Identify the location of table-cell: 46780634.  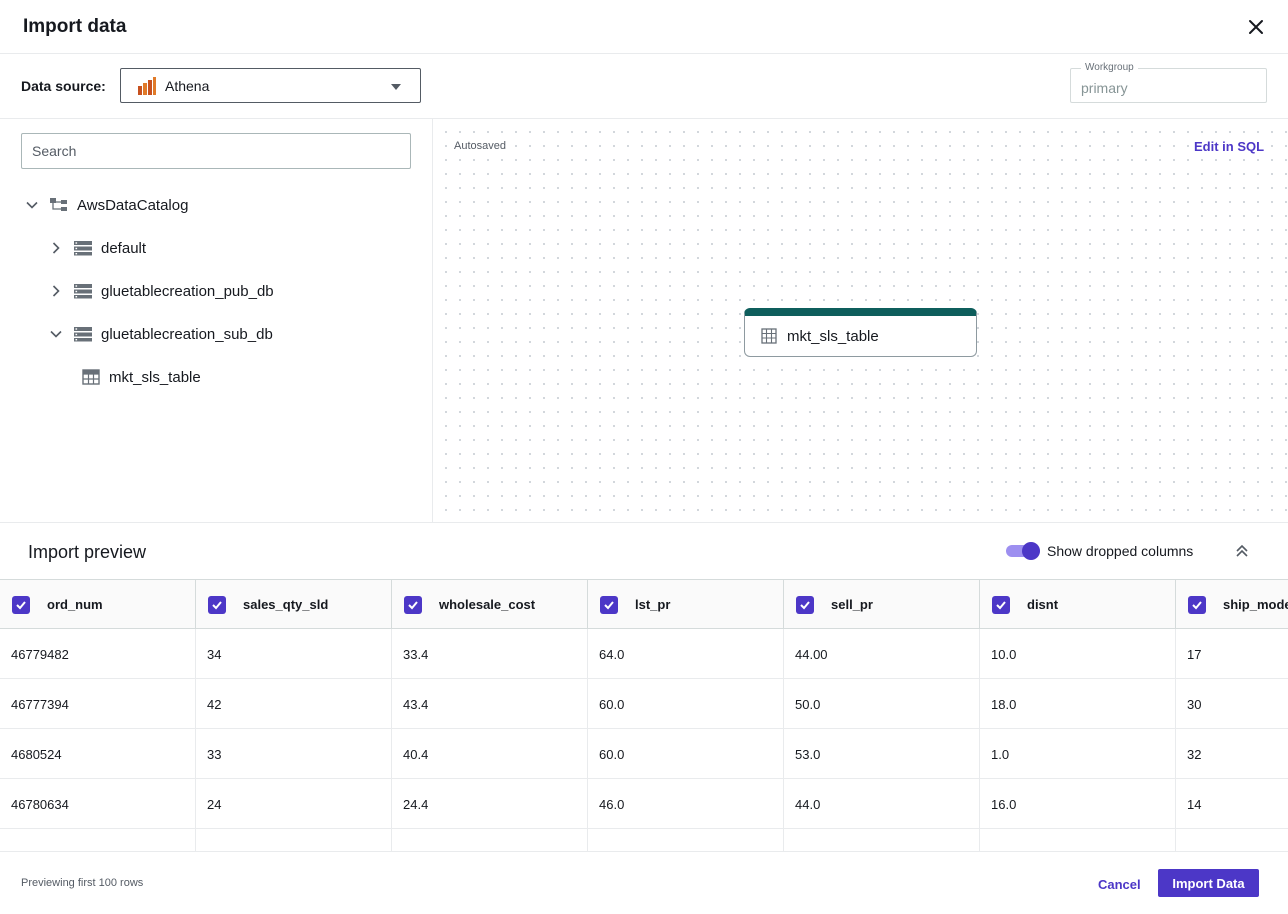
(98, 804).